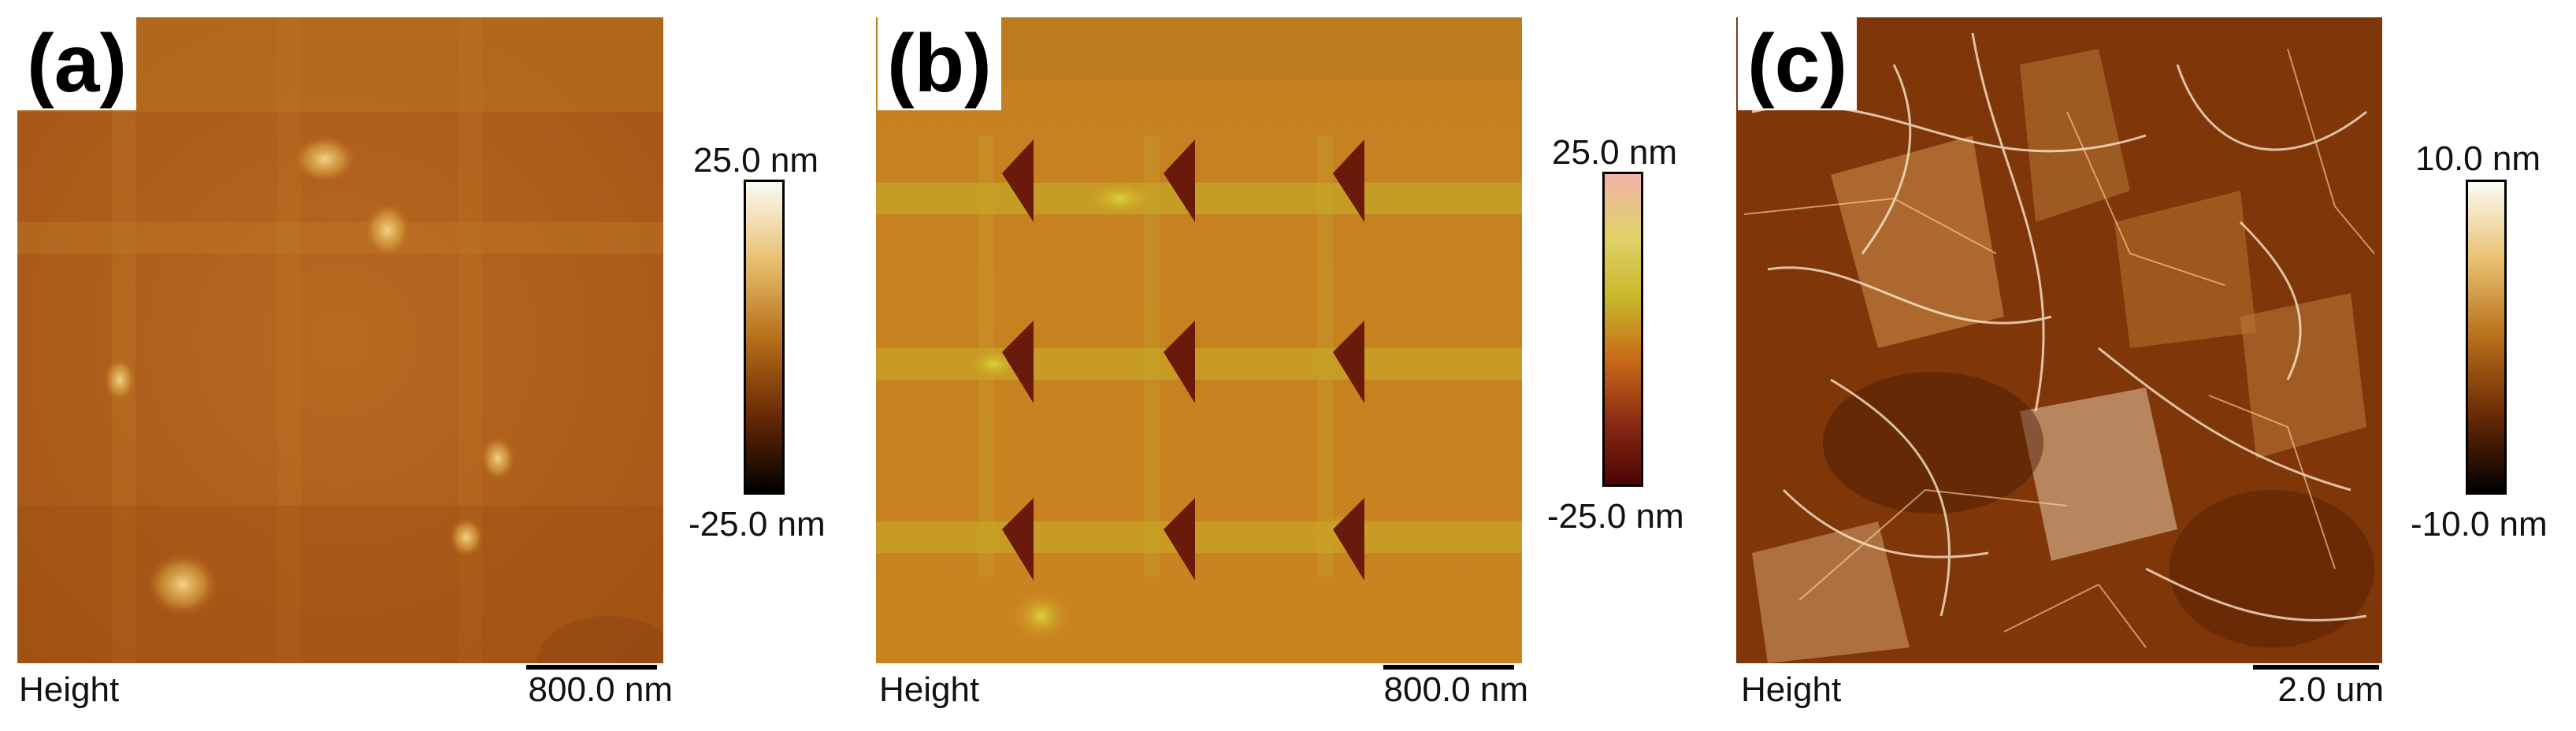  What do you see at coordinates (2486, 337) in the screenshot?
I see `colorbar-c` at bounding box center [2486, 337].